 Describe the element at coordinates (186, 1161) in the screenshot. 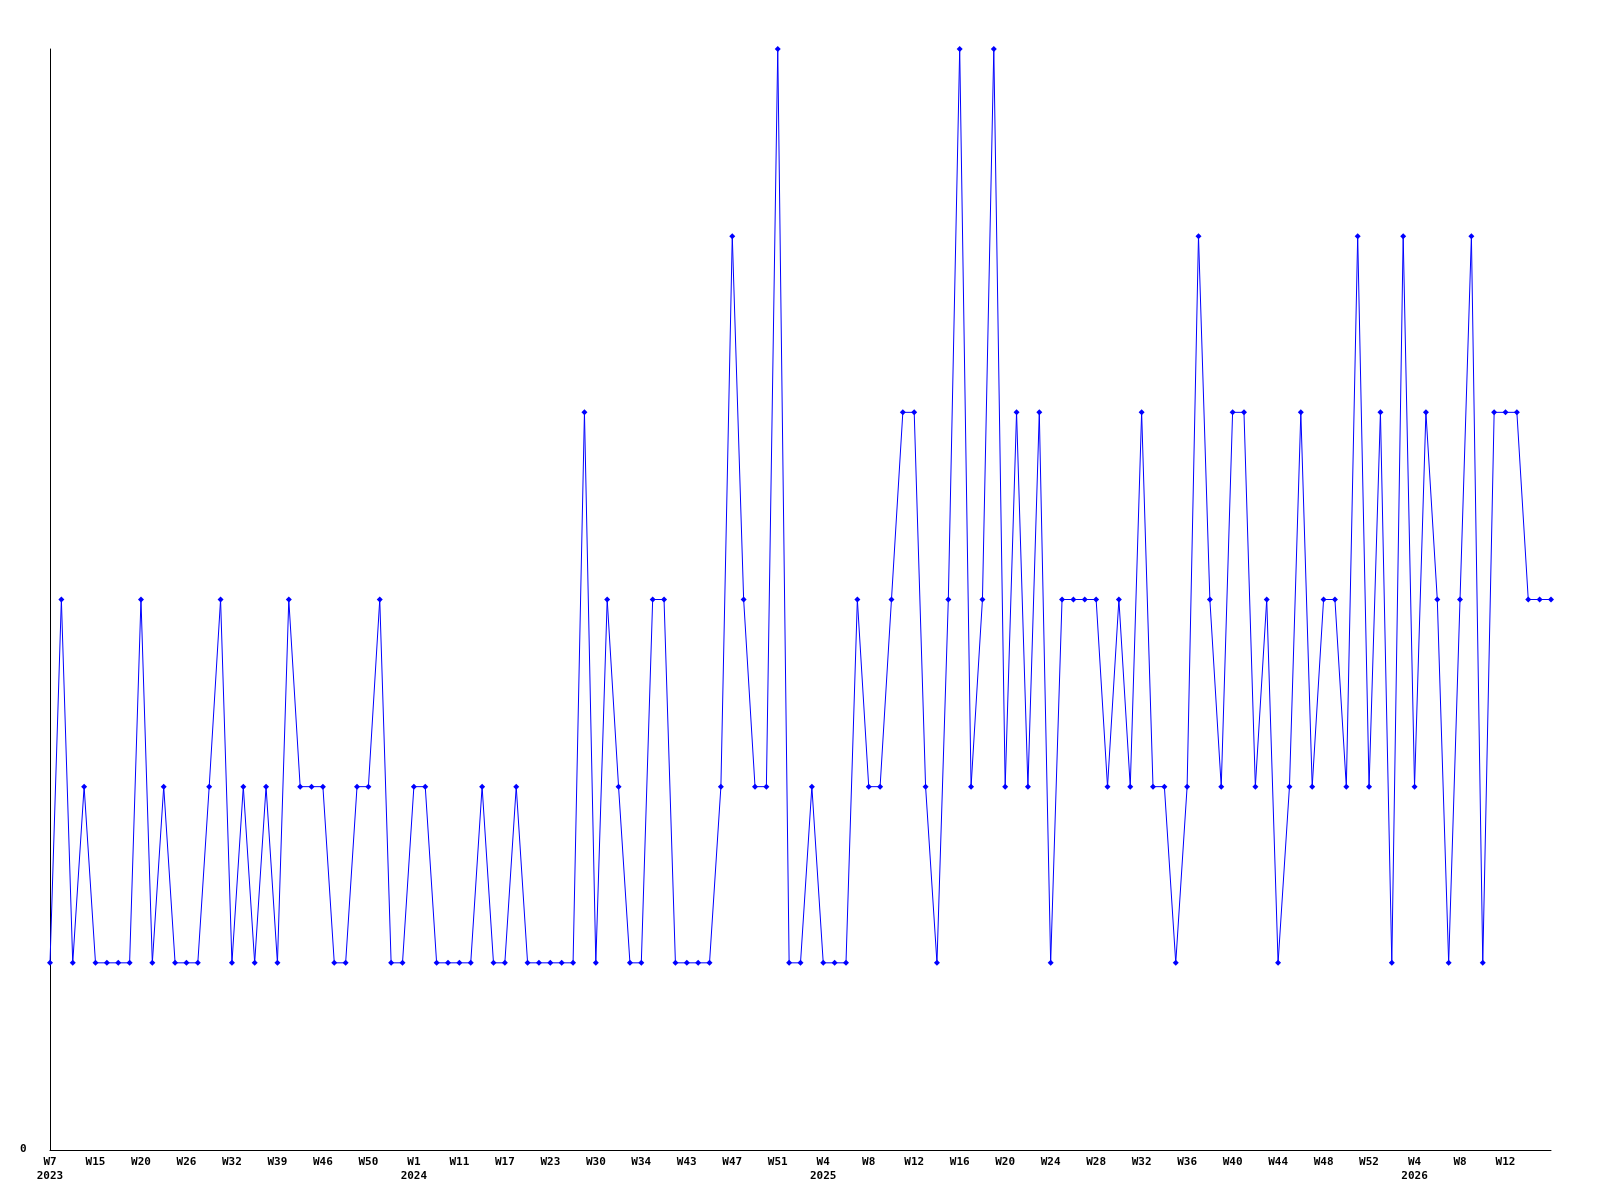

I see `x-tick-label: W26` at that location.